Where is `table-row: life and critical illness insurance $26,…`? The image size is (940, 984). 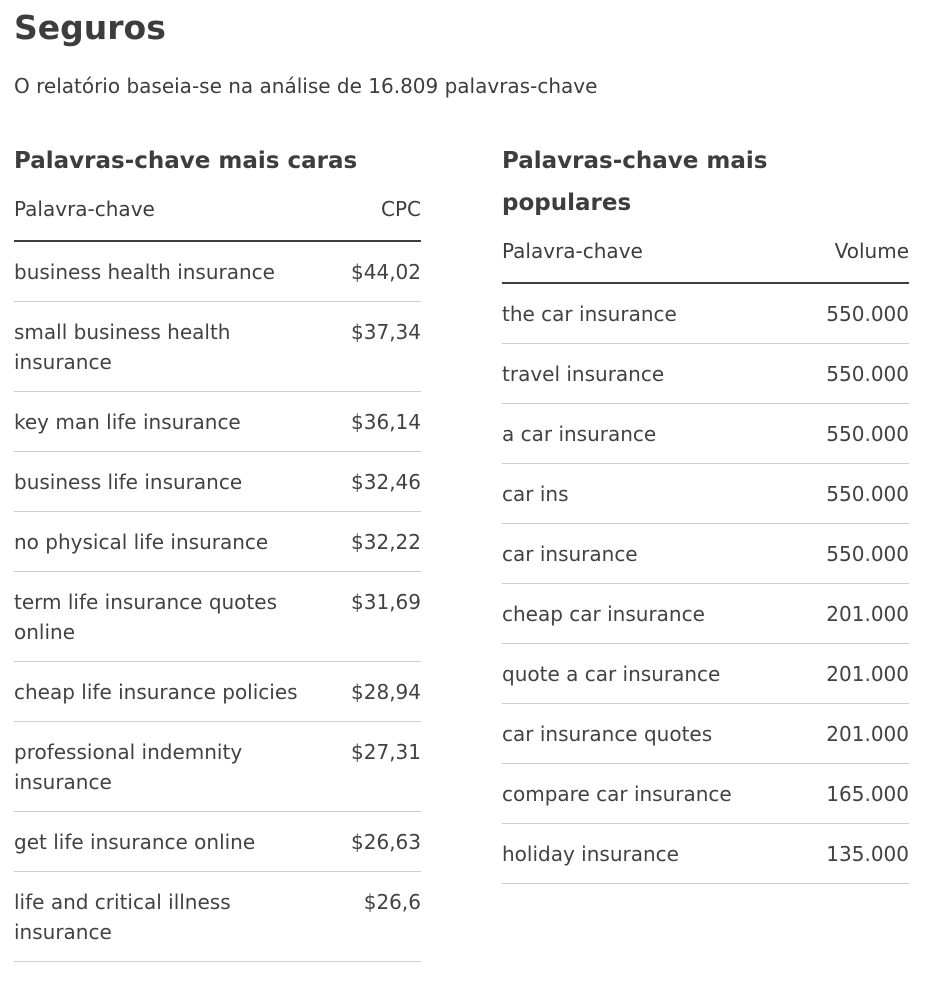 table-row: life and critical illness insurance $26,… is located at coordinates (217, 917).